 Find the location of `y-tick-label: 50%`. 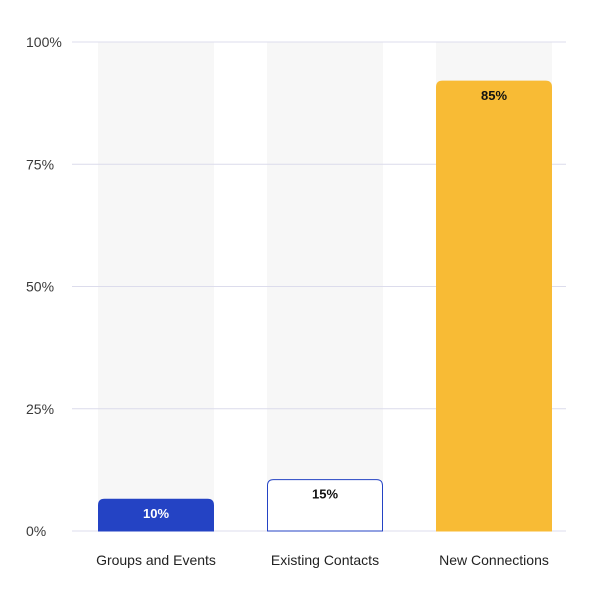

y-tick-label: 50% is located at coordinates (40, 287).